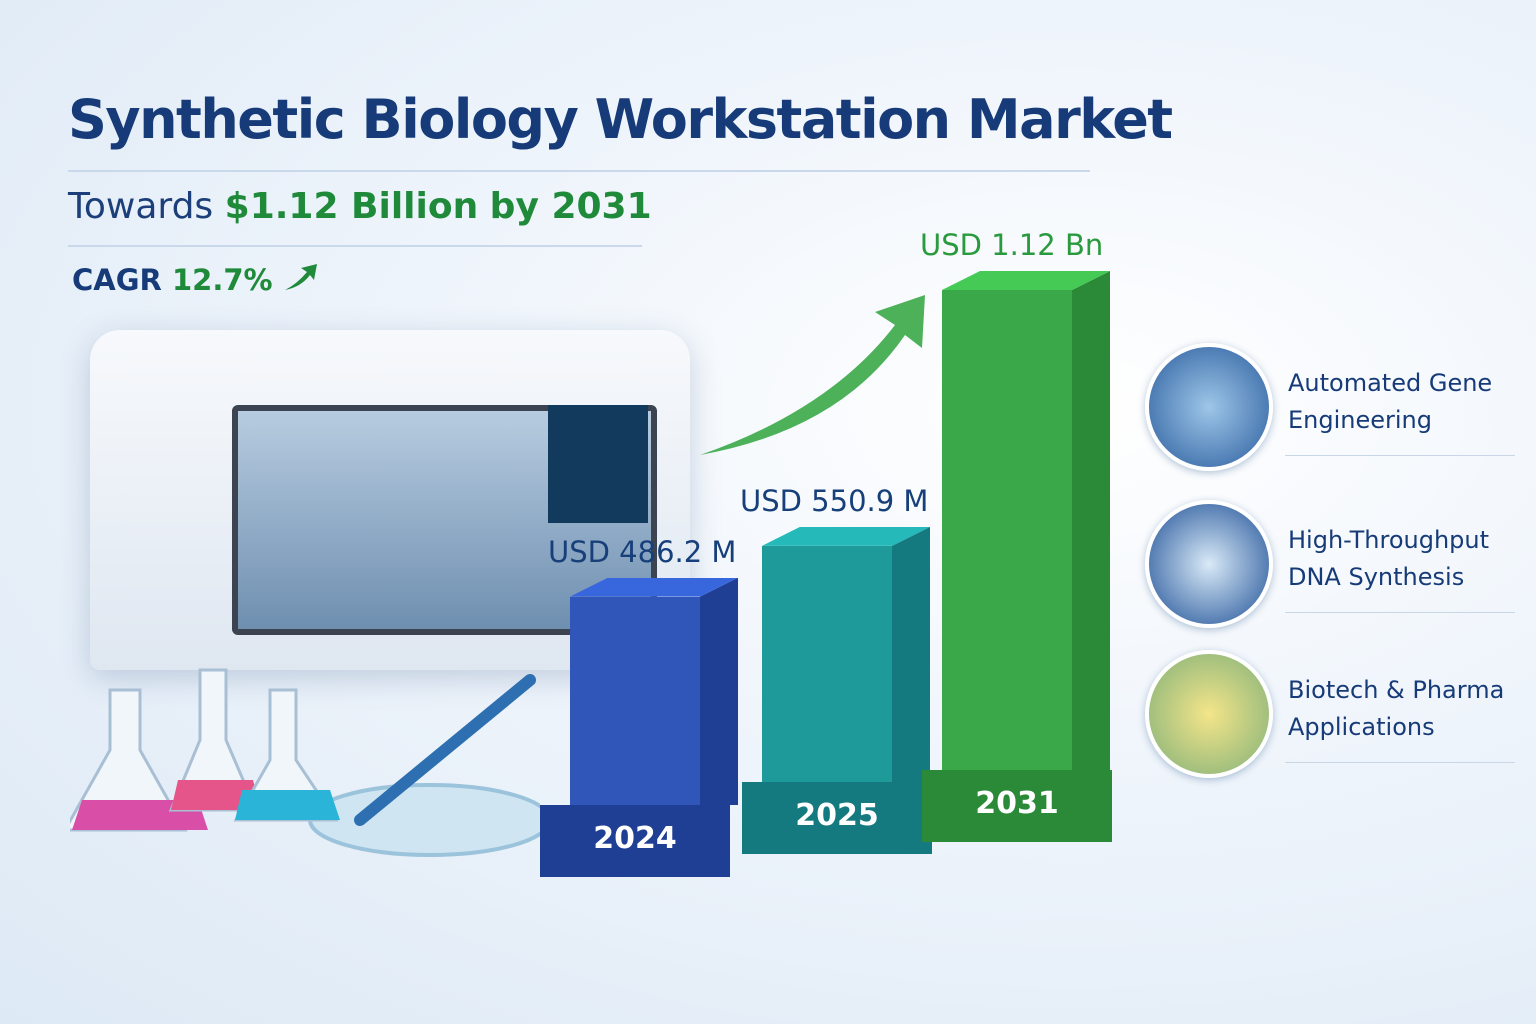 The image size is (1536, 1024). What do you see at coordinates (305, 762) in the screenshot?
I see `lab-glassware-illustration` at bounding box center [305, 762].